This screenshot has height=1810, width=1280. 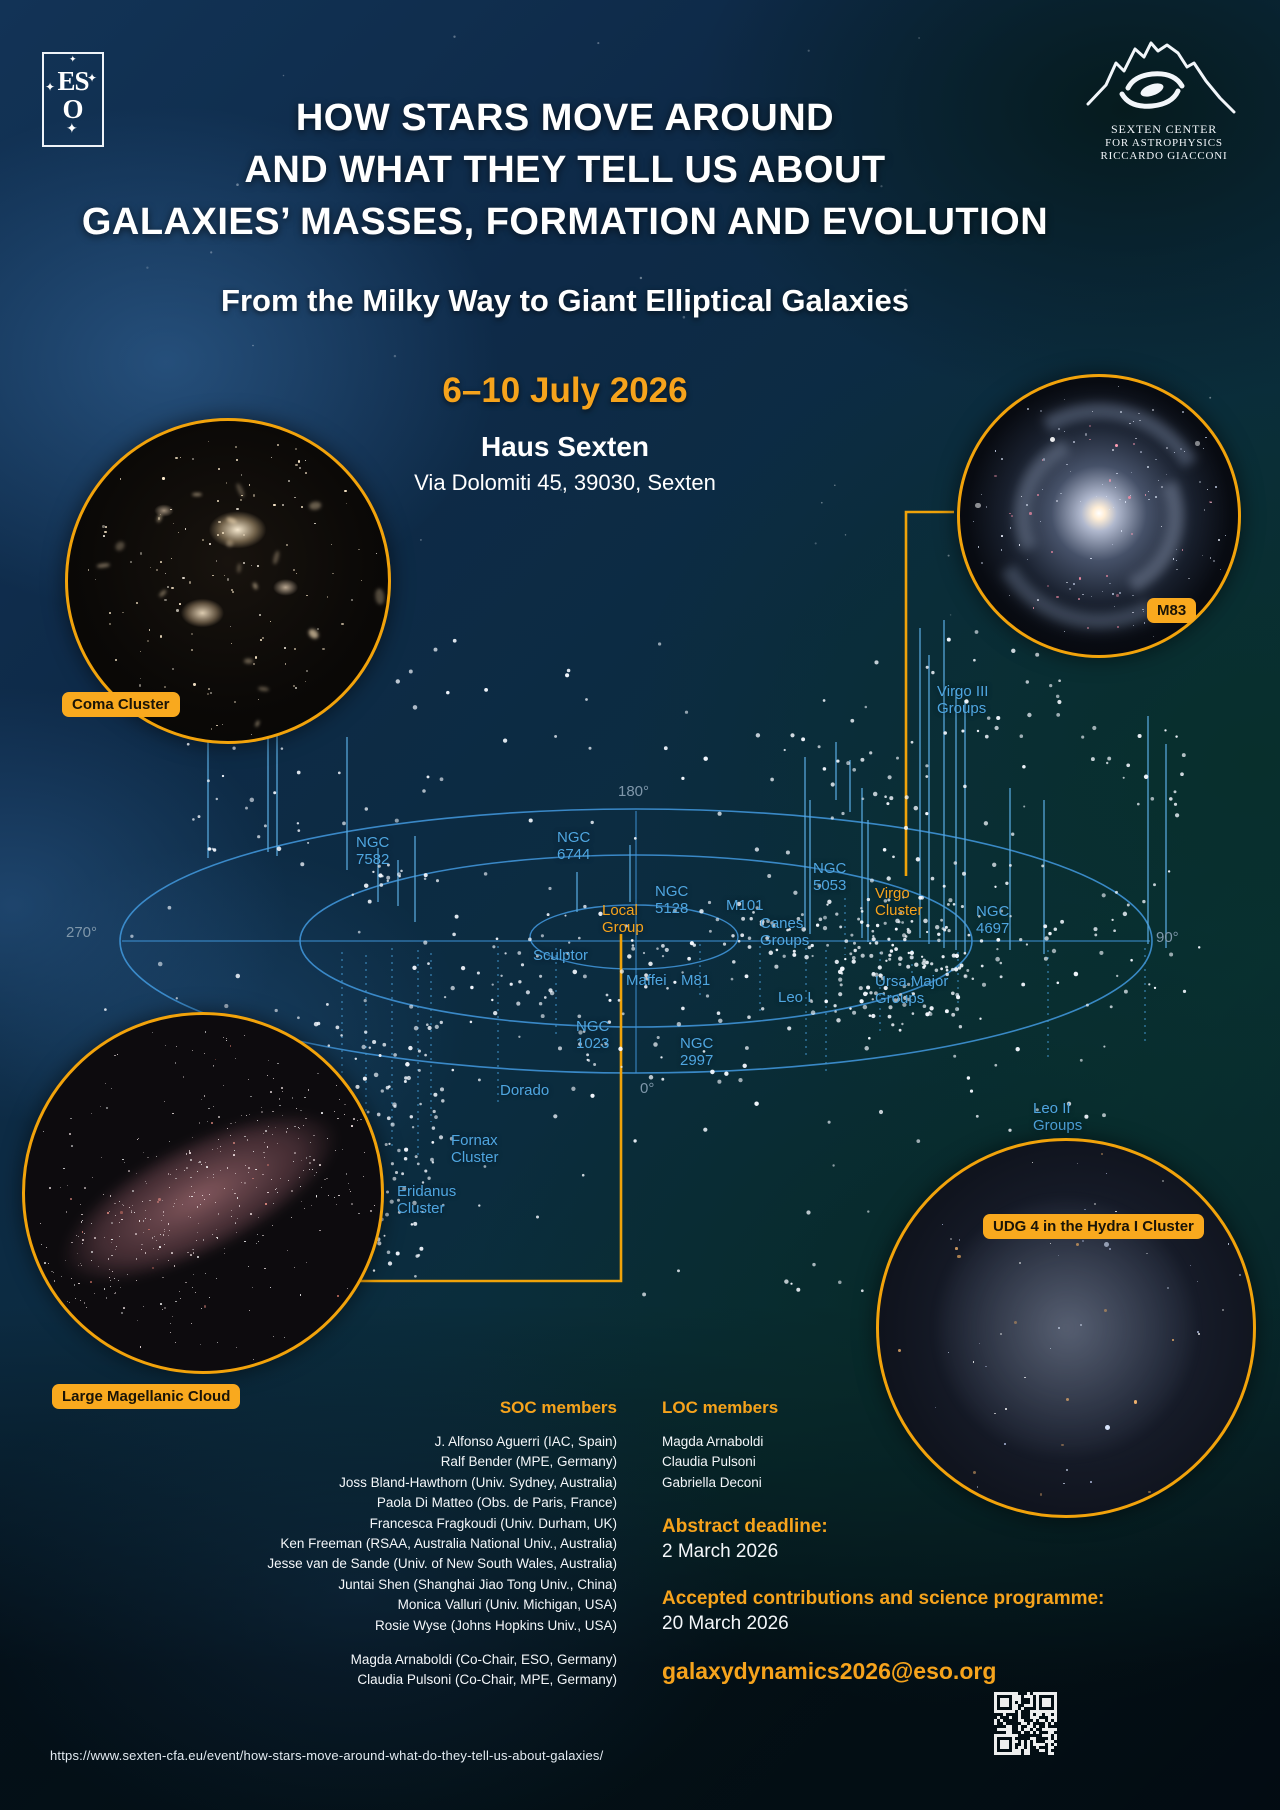 I want to click on map-label-ngc-1023: NGC 1023, so click(x=593, y=1035).